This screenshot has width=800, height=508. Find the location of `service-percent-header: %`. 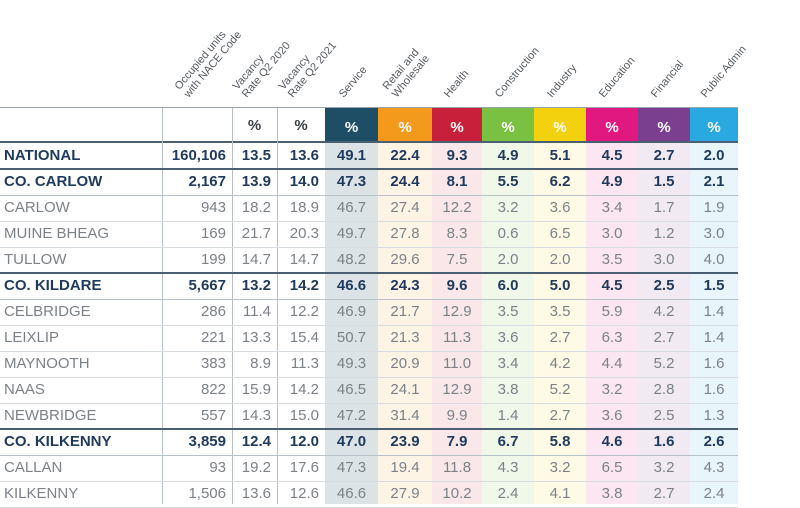

service-percent-header: % is located at coordinates (351, 127).